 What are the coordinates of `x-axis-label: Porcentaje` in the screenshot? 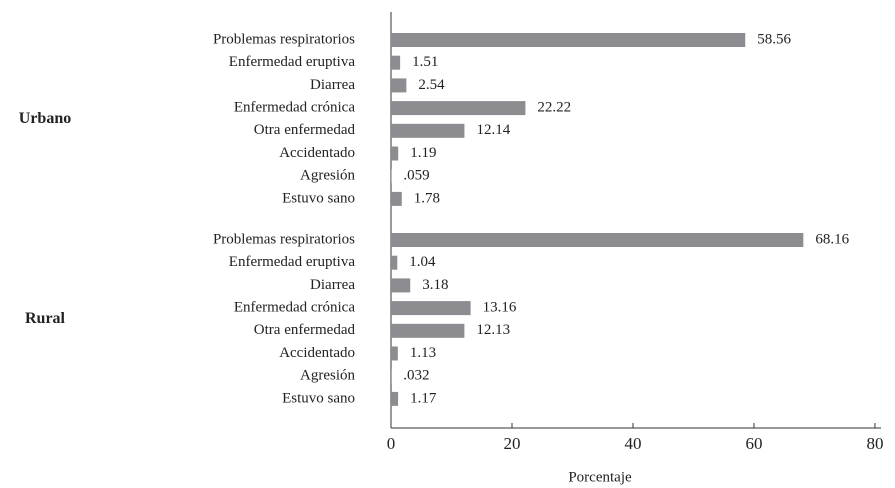 It's located at (600, 477).